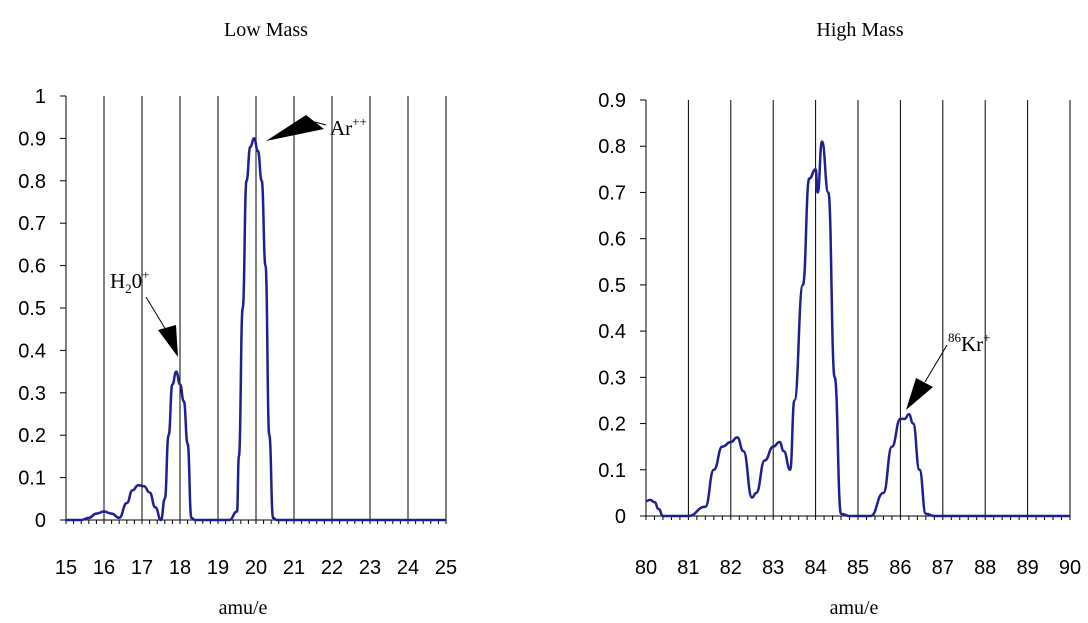 Image resolution: width=1088 pixels, height=623 pixels. I want to click on high-mass-x-tick-label: 89, so click(1027, 568).